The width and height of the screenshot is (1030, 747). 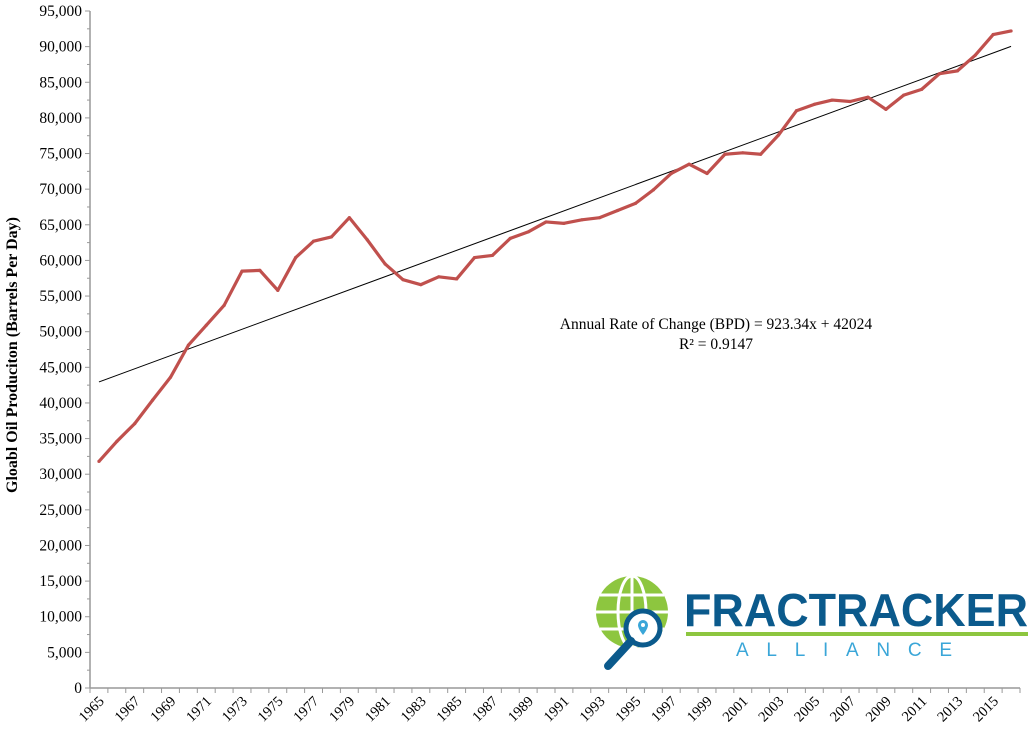 What do you see at coordinates (857, 634) in the screenshot?
I see `logo-divider` at bounding box center [857, 634].